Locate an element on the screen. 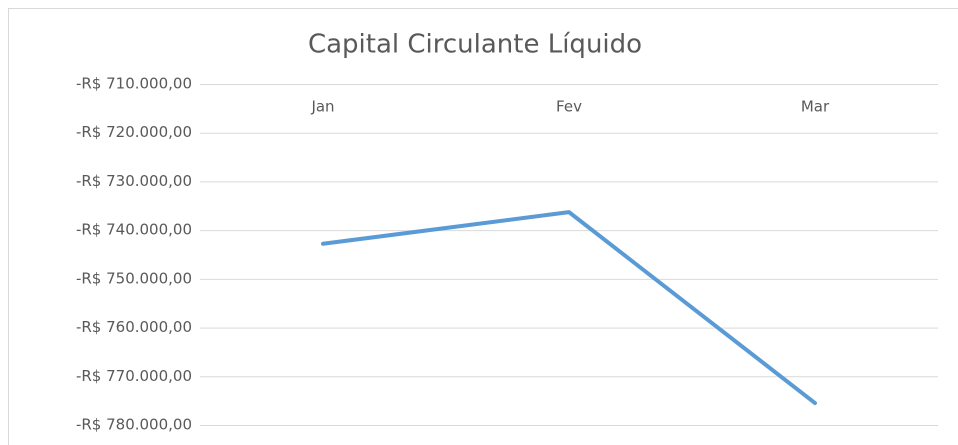 The image size is (958, 445). y-tick-label: -R$ 720.000,00 is located at coordinates (134, 132).